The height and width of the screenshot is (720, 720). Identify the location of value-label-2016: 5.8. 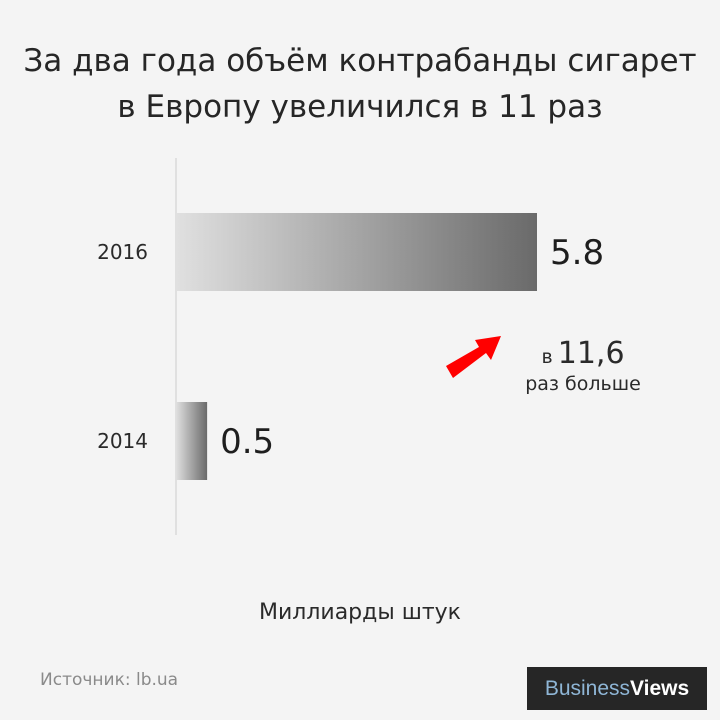
(577, 253).